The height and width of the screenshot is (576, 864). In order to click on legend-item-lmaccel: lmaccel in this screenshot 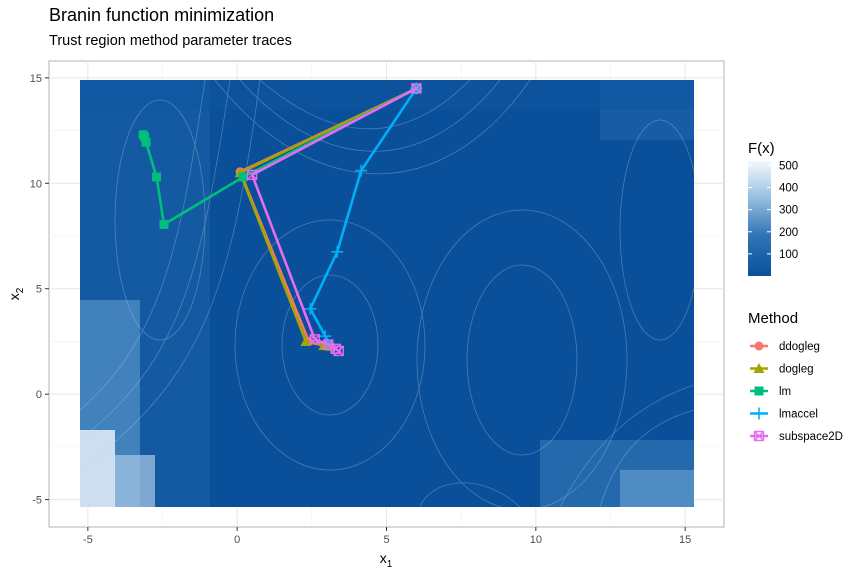, I will do `click(784, 414)`.